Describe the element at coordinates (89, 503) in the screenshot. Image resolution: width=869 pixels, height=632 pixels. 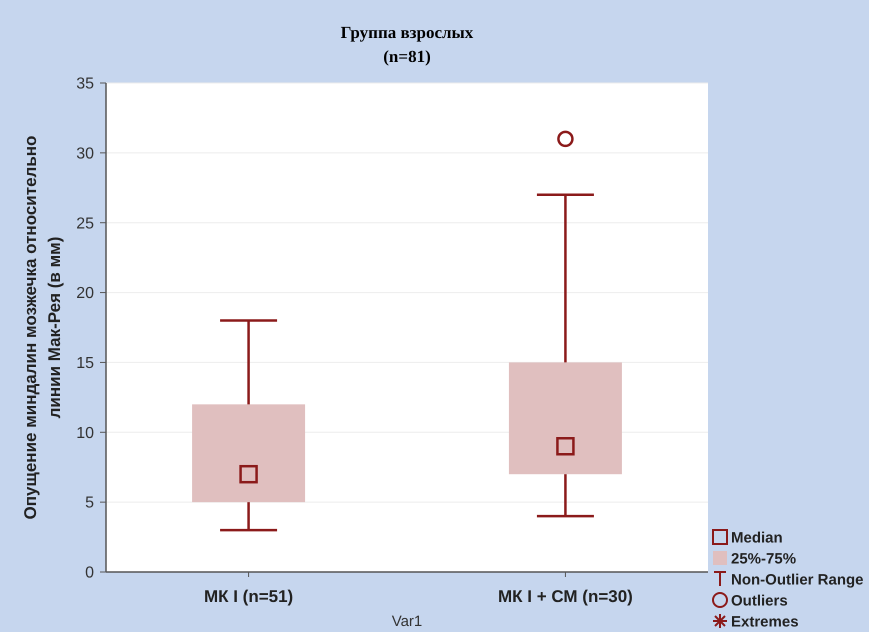
I see `y-tick-label: 5` at that location.